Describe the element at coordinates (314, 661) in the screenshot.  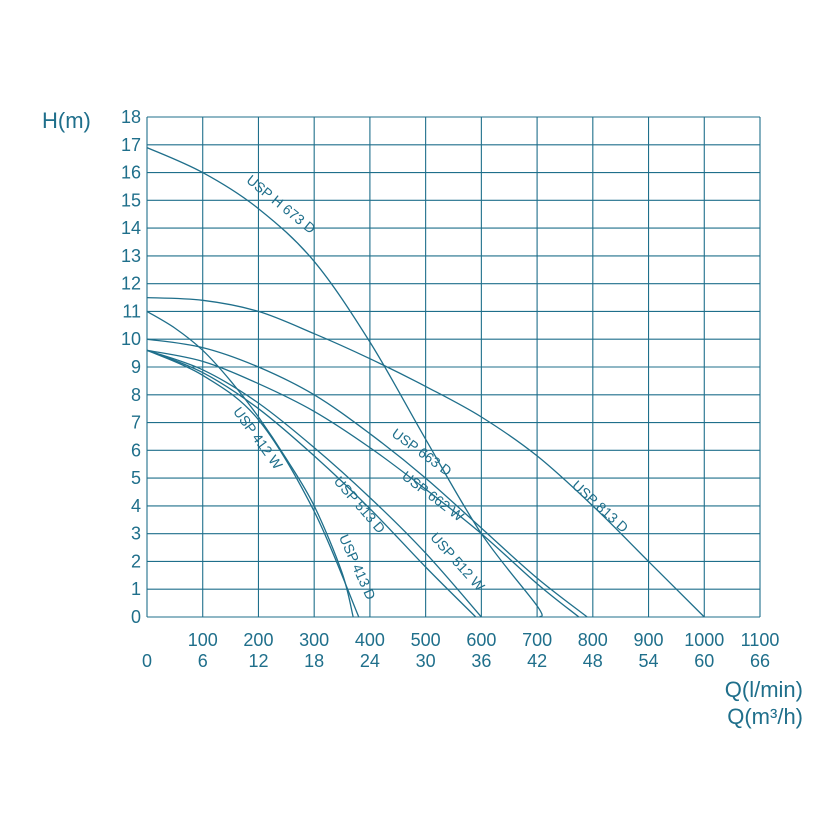
I see `x-tick-label-m3h: 18` at that location.